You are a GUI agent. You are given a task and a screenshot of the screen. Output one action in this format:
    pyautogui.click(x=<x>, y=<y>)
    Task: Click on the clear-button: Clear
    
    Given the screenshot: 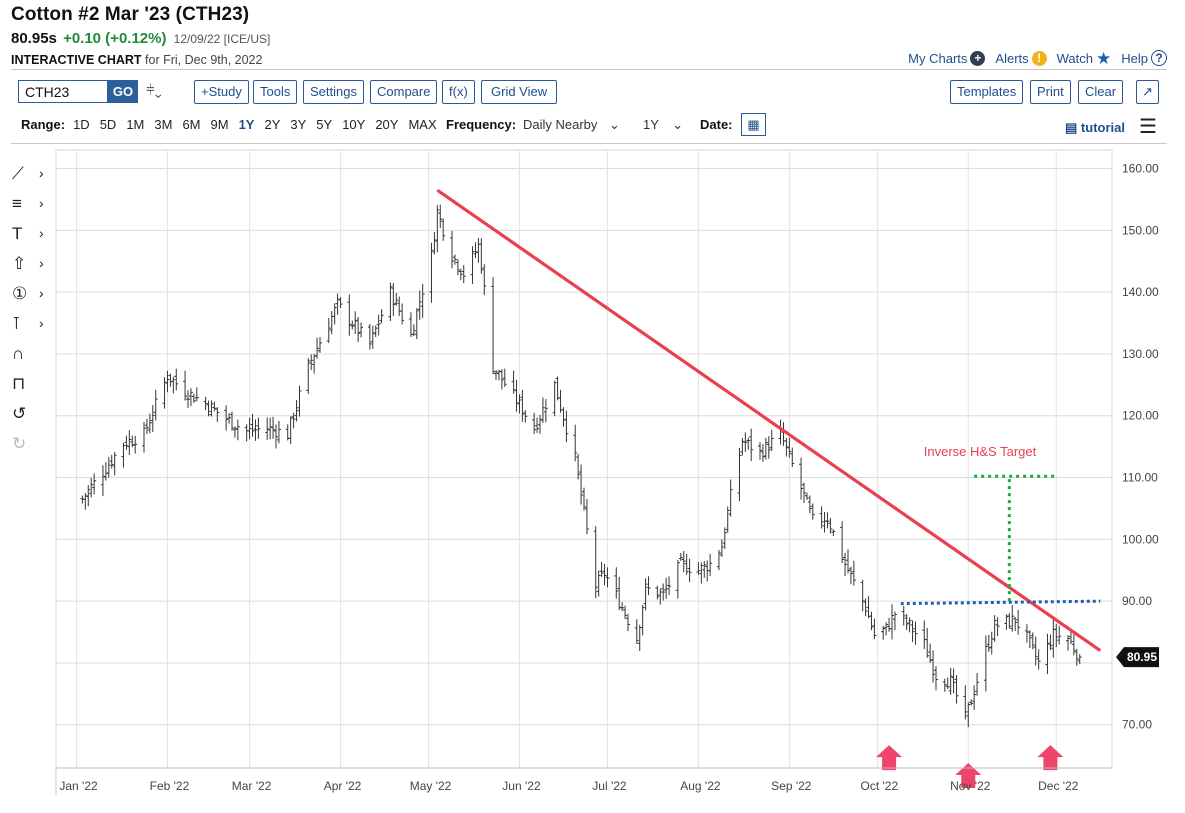 What is the action you would take?
    pyautogui.click(x=1101, y=92)
    